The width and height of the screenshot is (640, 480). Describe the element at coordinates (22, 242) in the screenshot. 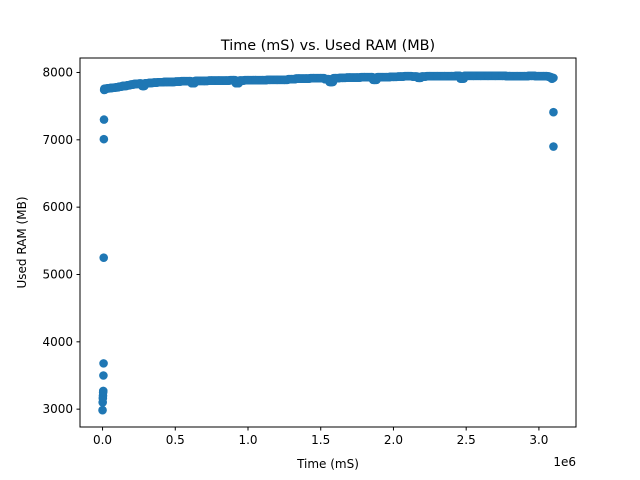

I see `y-axis-label: Used RAM (MB)` at that location.